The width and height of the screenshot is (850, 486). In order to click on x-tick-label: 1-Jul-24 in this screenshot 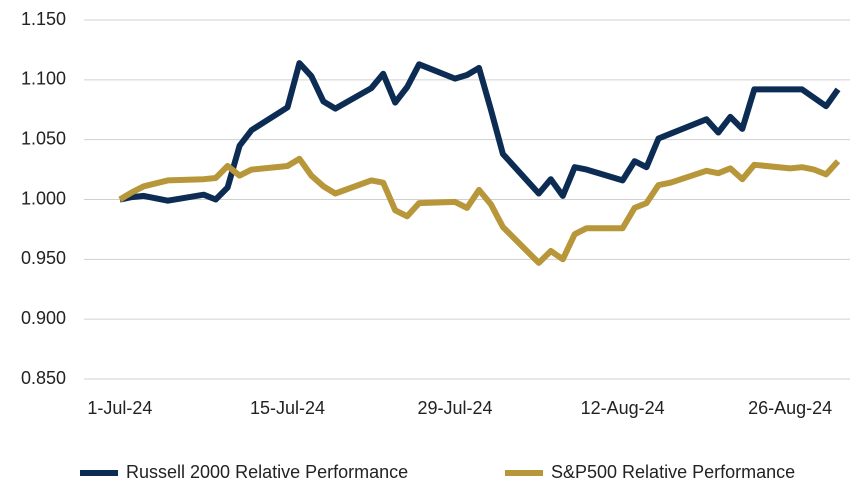, I will do `click(119, 408)`.